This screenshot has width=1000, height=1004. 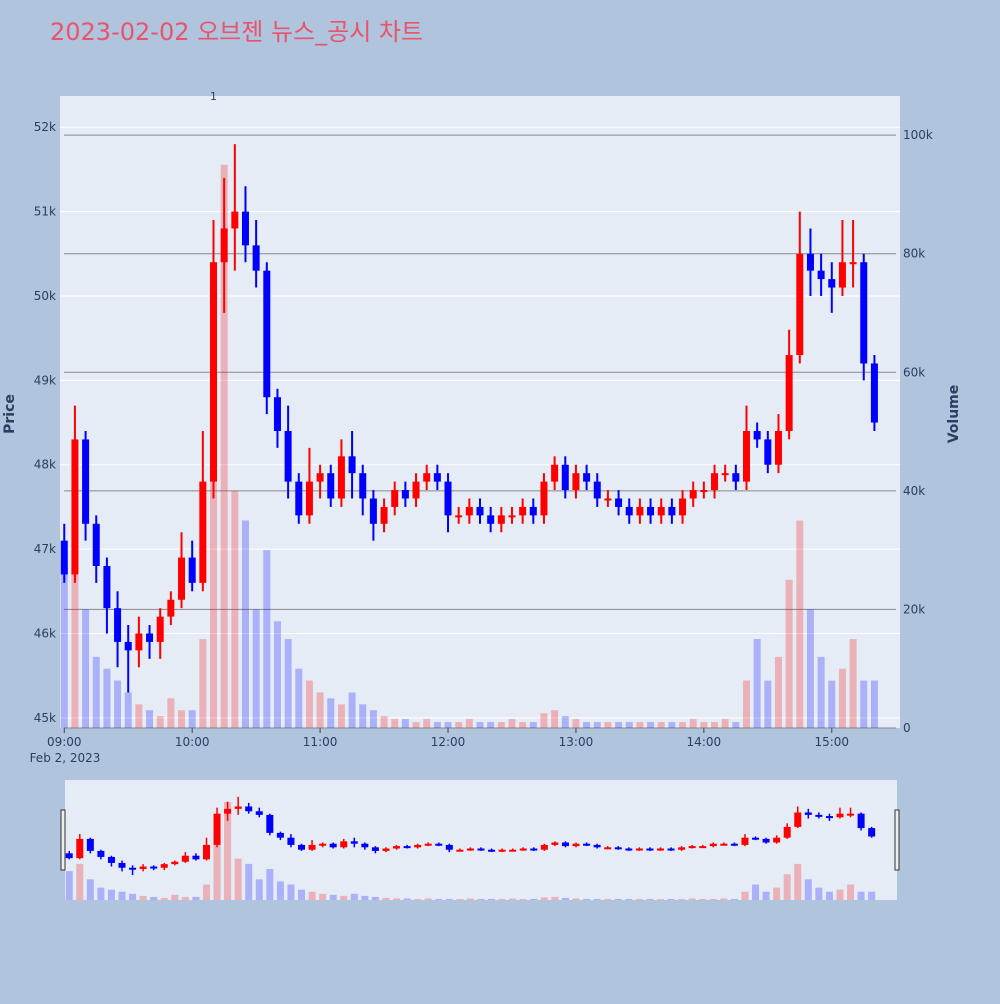 What do you see at coordinates (481, 840) in the screenshot?
I see `range-slider` at bounding box center [481, 840].